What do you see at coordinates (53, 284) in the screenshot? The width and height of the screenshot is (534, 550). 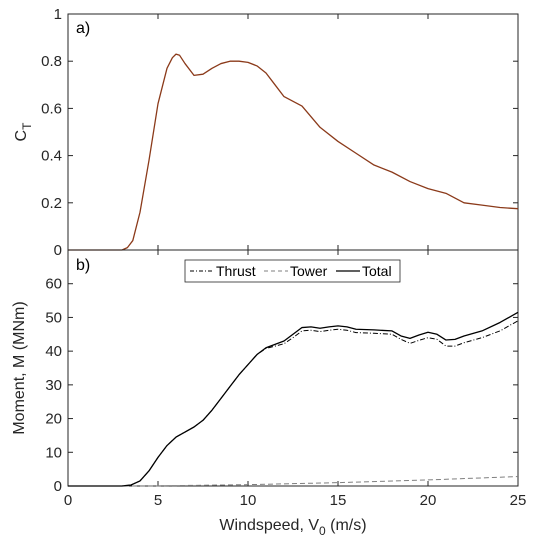 I see `panel-b-y-tick-label: 60` at bounding box center [53, 284].